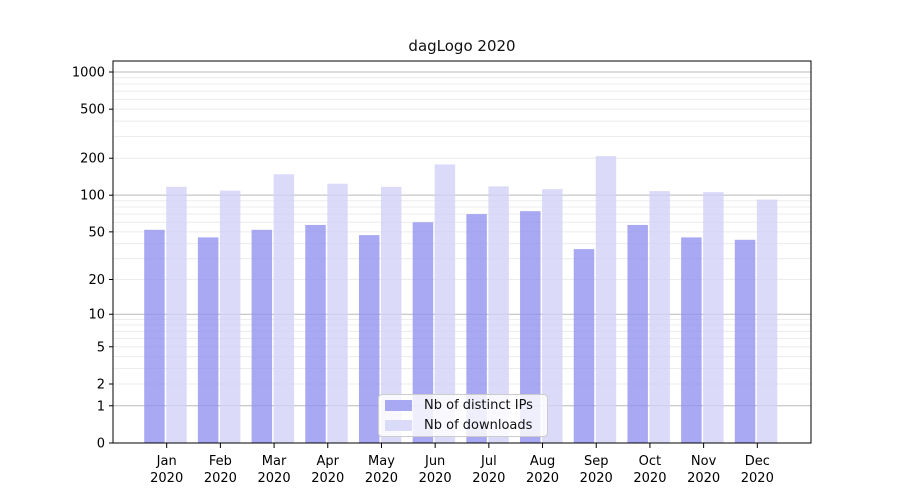  I want to click on bar-distinct-ips-feb, so click(208, 340).